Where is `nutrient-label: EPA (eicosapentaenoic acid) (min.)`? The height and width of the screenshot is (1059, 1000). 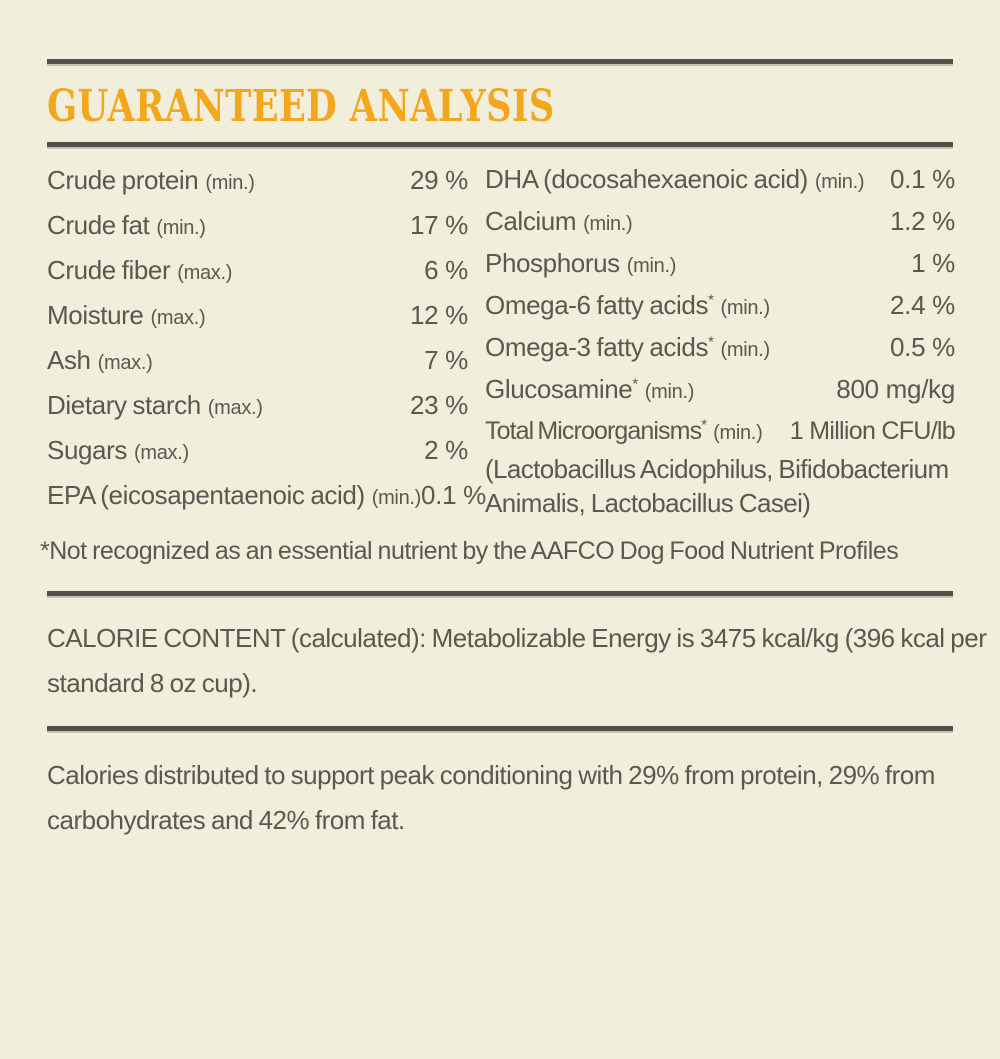
nutrient-label: EPA (eicosapentaenoic acid) (min.) is located at coordinates (234, 495).